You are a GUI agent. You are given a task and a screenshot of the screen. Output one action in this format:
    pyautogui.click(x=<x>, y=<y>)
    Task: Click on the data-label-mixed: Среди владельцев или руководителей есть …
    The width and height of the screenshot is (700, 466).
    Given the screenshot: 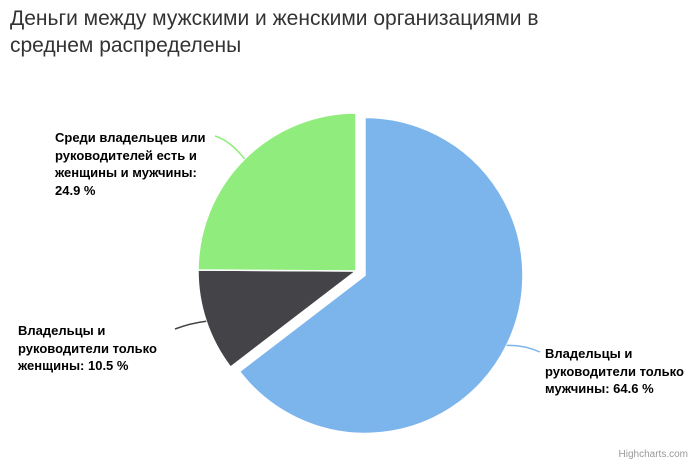 What is the action you would take?
    pyautogui.click(x=130, y=164)
    